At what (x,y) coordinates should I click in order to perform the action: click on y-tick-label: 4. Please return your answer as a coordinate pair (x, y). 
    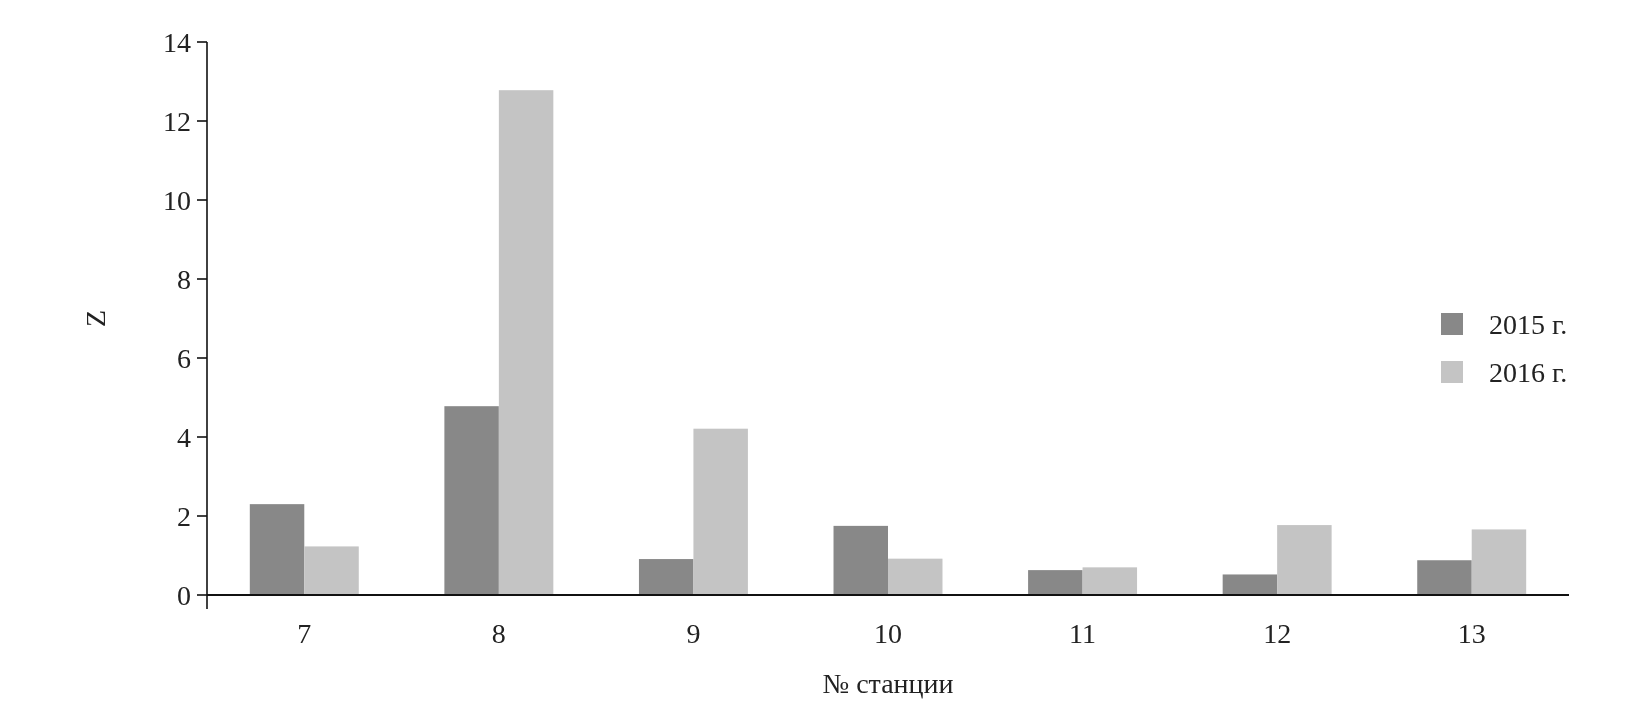
    Looking at the image, I should click on (184, 437).